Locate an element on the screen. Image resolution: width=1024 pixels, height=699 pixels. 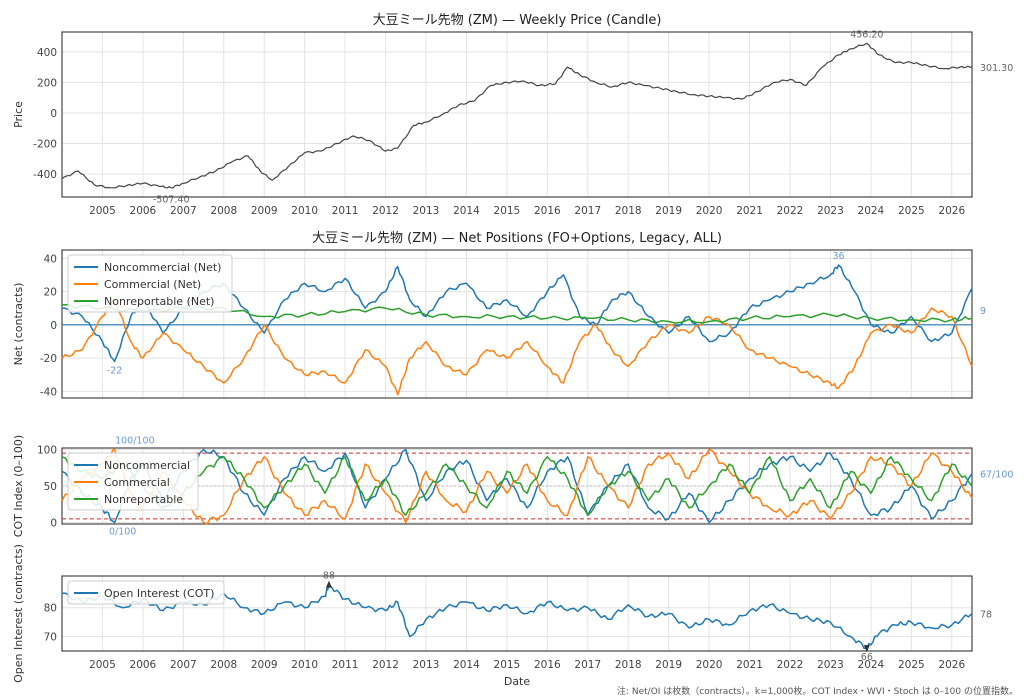
y-tick-label: -20 is located at coordinates (48, 359).